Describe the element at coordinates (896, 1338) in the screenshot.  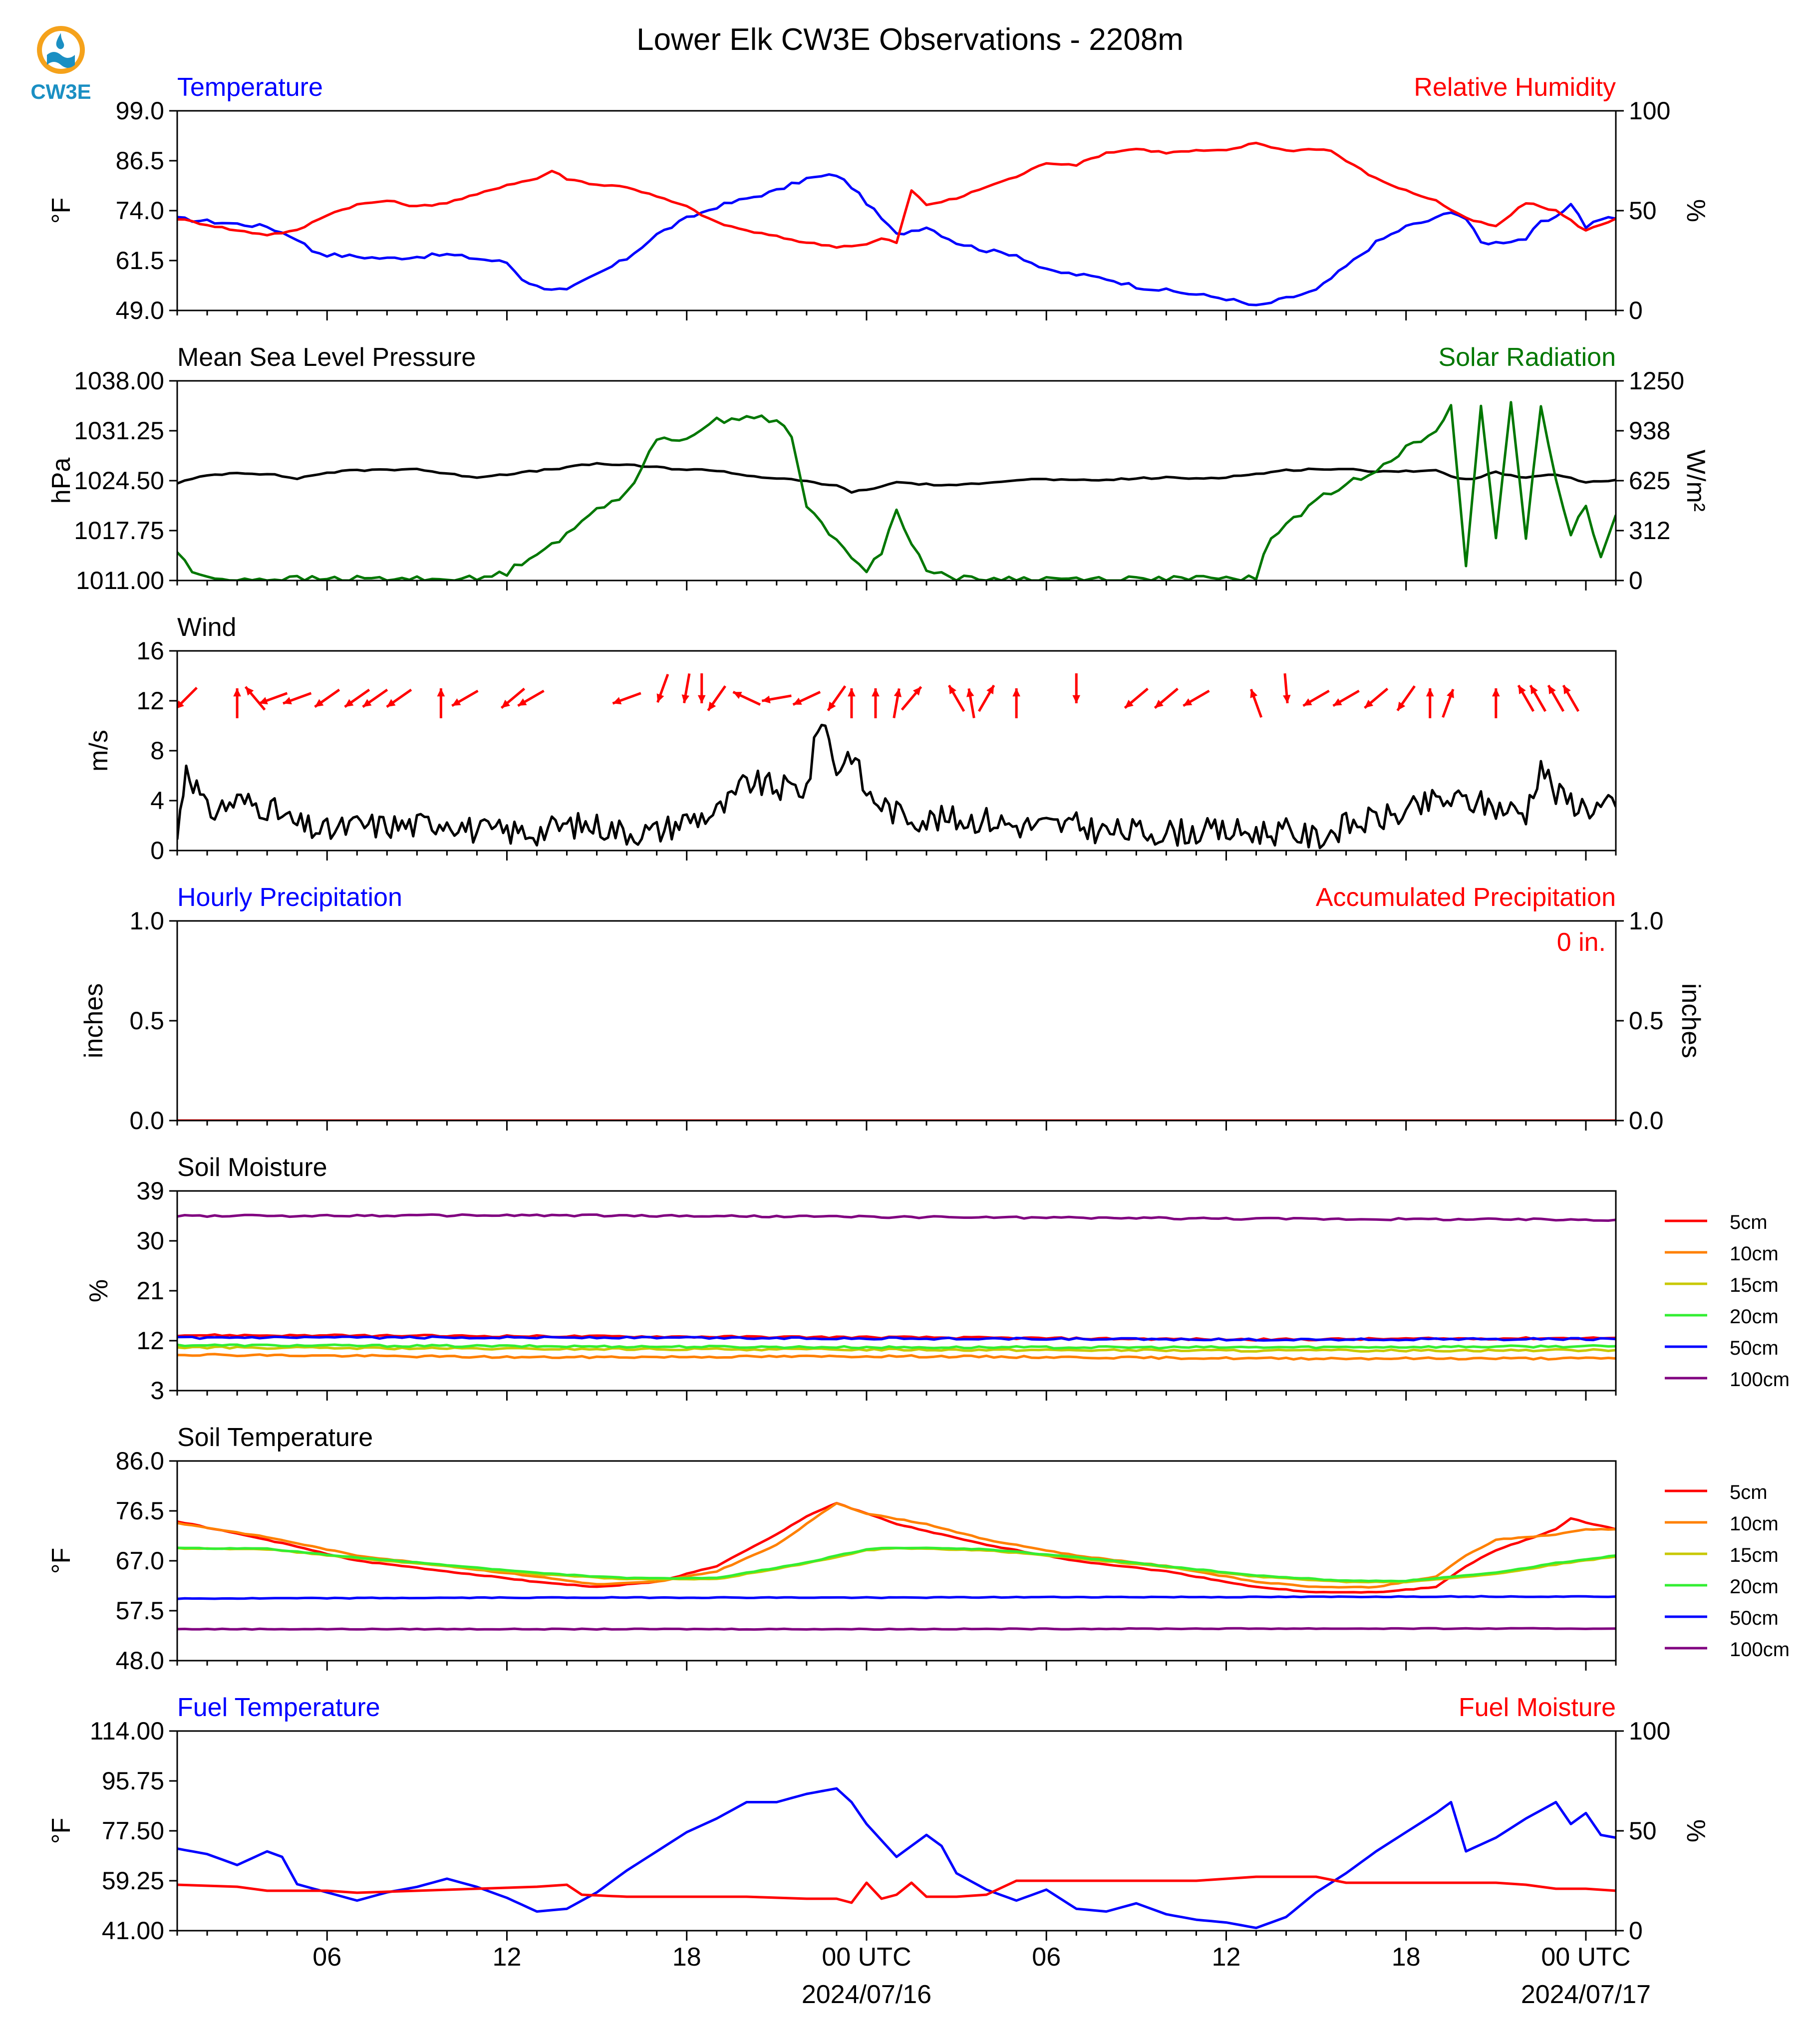
I see `series-50cm` at that location.